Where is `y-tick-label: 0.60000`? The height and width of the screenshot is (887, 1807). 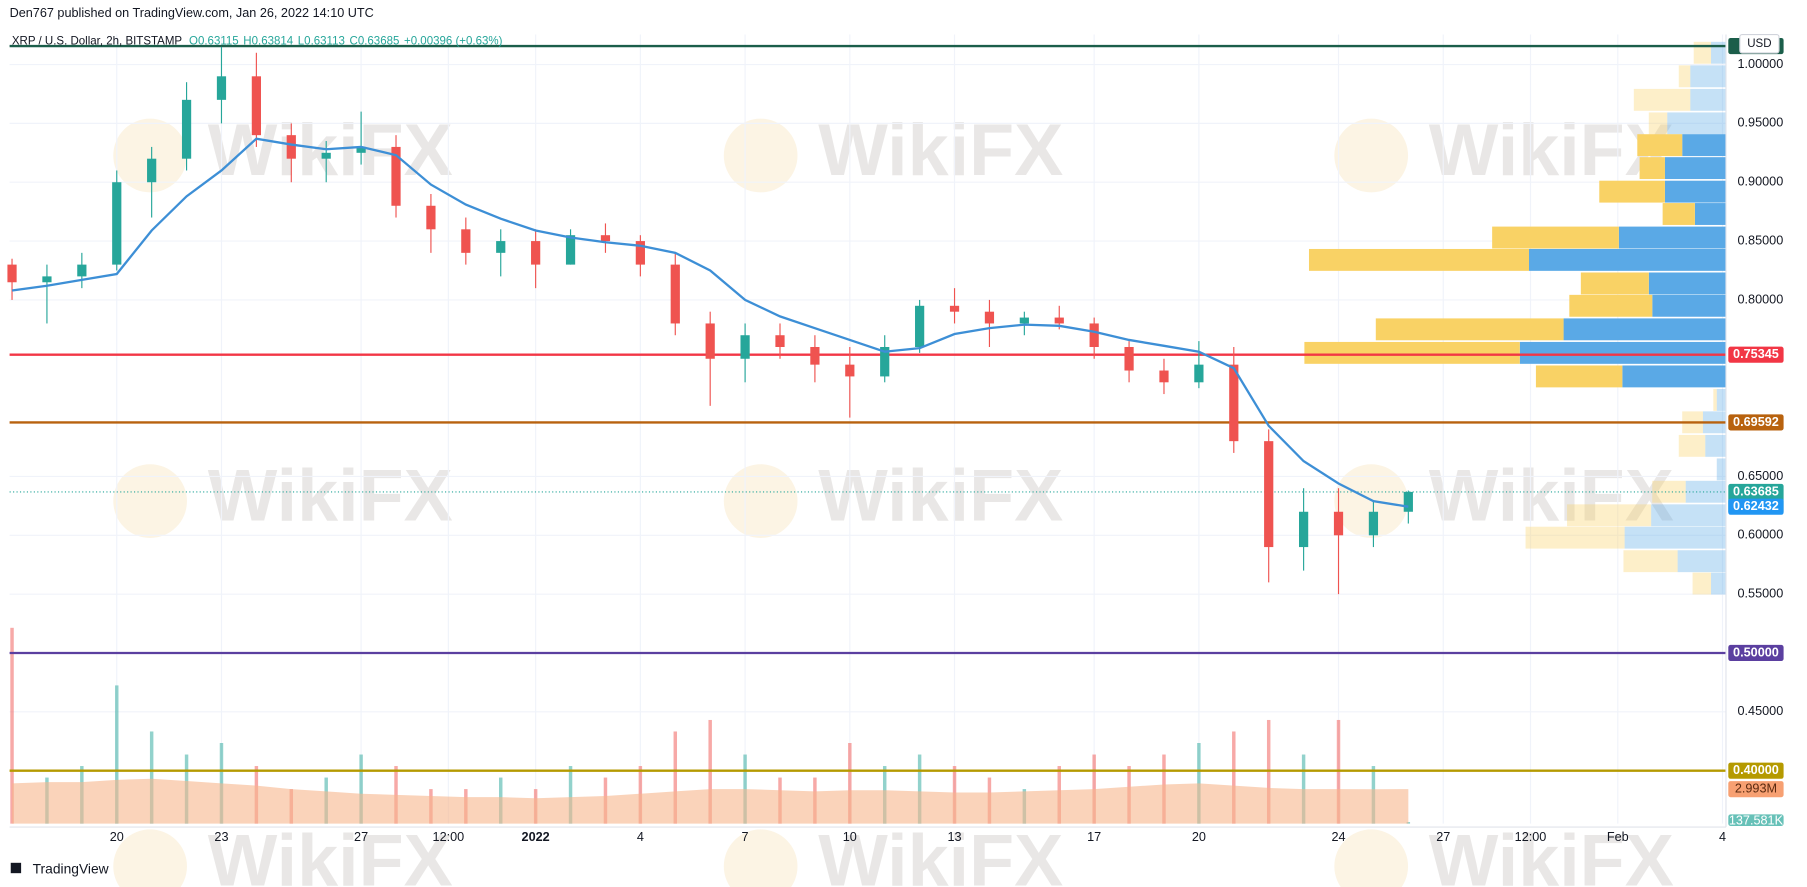
y-tick-label: 0.60000 is located at coordinates (1761, 535).